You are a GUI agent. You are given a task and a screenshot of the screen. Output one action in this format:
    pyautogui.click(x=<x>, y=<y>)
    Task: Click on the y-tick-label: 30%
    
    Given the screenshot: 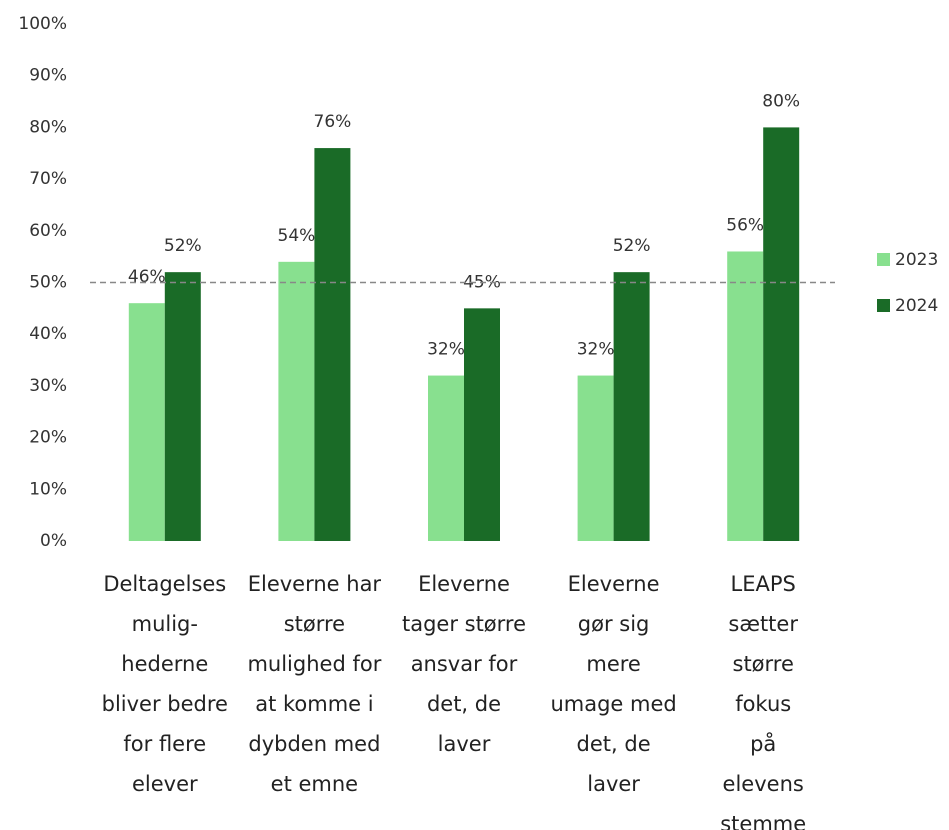 What is the action you would take?
    pyautogui.click(x=48, y=386)
    